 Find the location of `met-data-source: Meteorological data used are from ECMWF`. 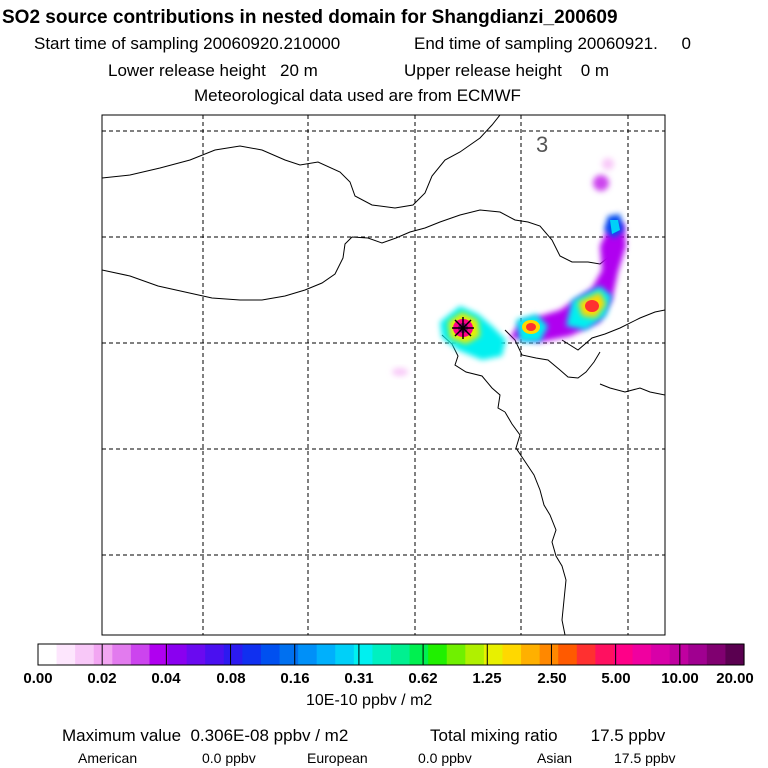

met-data-source: Meteorological data used are from ECMWF is located at coordinates (357, 95).